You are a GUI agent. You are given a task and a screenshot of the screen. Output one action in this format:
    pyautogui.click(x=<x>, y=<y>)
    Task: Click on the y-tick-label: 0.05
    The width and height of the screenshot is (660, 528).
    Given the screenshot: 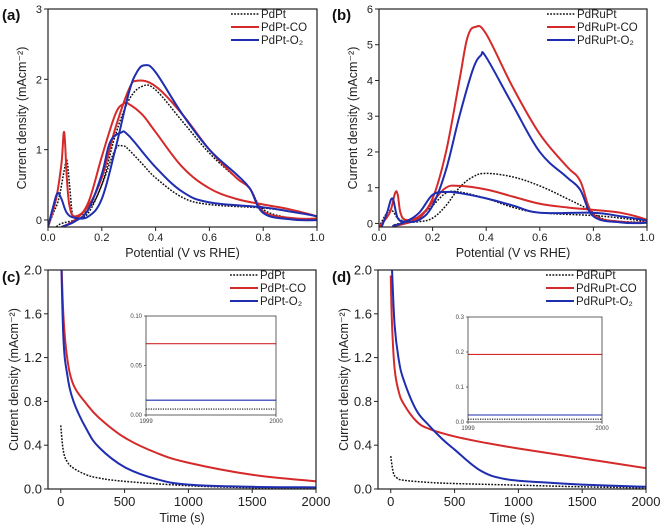 What is the action you would take?
    pyautogui.click(x=136, y=367)
    